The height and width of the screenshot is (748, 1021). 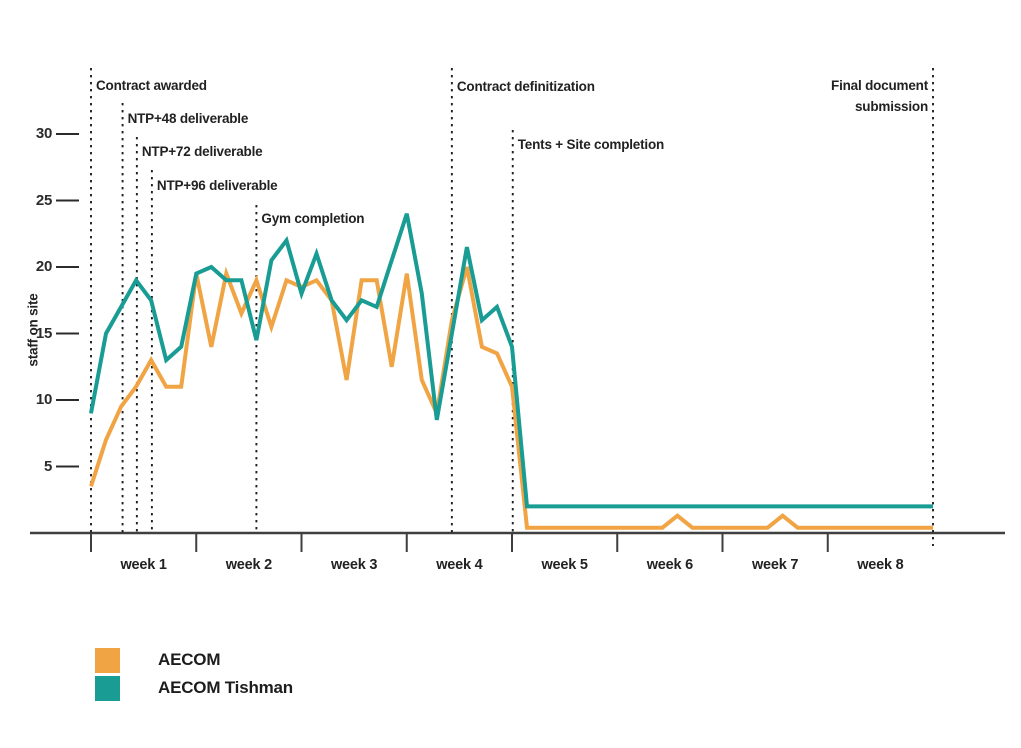 I want to click on week-label: week 6, so click(x=670, y=565).